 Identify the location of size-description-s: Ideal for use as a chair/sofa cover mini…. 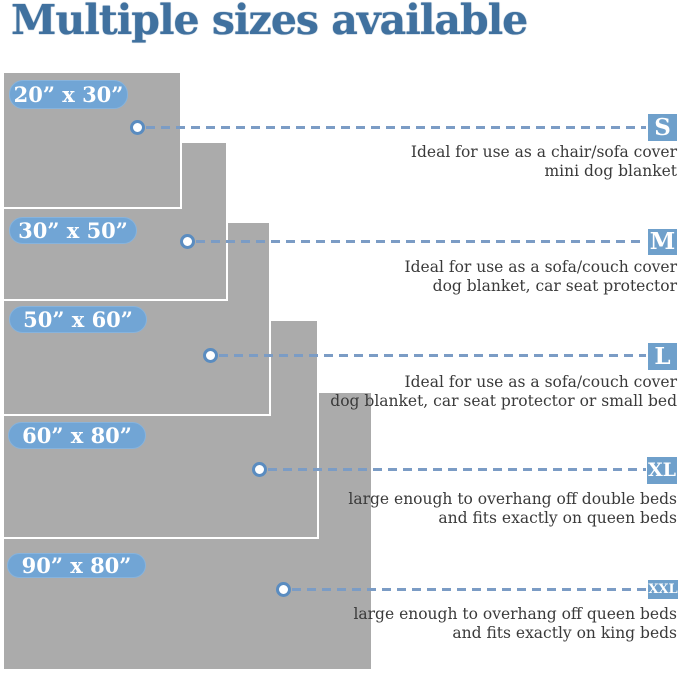
(467, 162).